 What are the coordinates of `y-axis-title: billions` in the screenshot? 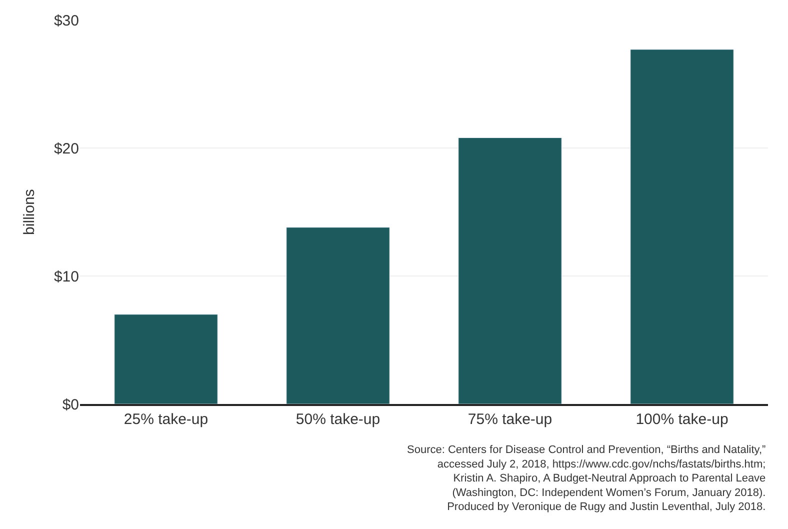 It's located at (29, 212).